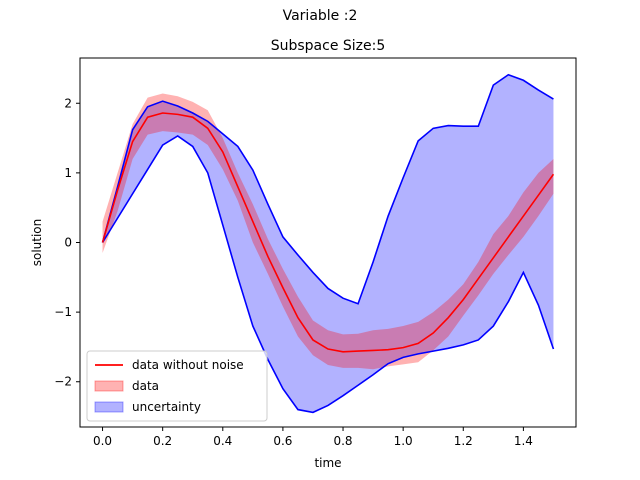 The height and width of the screenshot is (480, 640). Describe the element at coordinates (320, 16) in the screenshot. I see `figure-suptitle: Variable :2` at that location.